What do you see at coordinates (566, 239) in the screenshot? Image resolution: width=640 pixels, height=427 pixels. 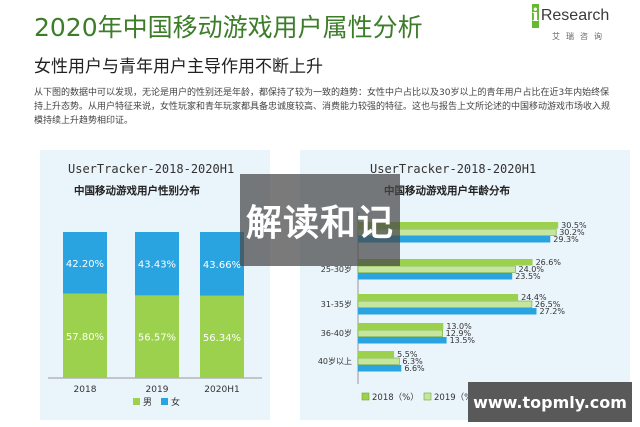 I see `data-label: 29.3%` at bounding box center [566, 239].